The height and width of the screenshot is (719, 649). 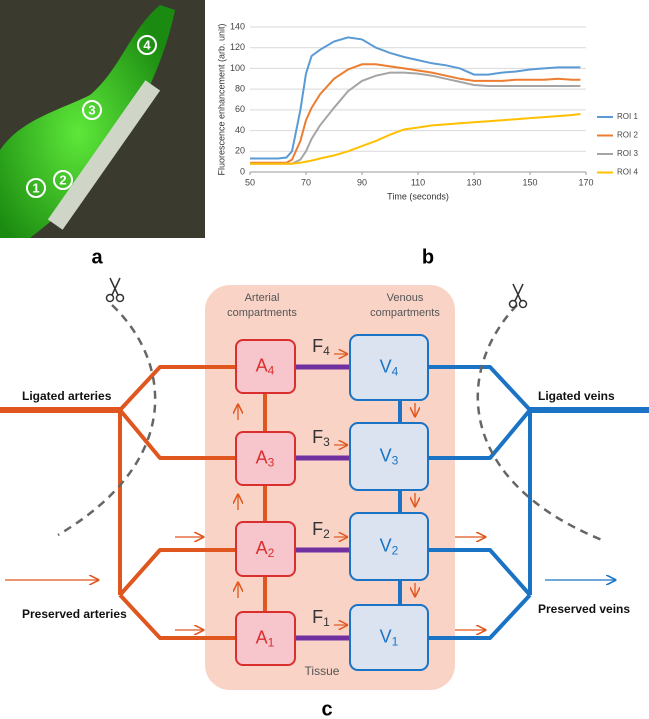 I want to click on y-axis-label: Fluorescence enhancement (arb. unit), so click(x=221, y=99).